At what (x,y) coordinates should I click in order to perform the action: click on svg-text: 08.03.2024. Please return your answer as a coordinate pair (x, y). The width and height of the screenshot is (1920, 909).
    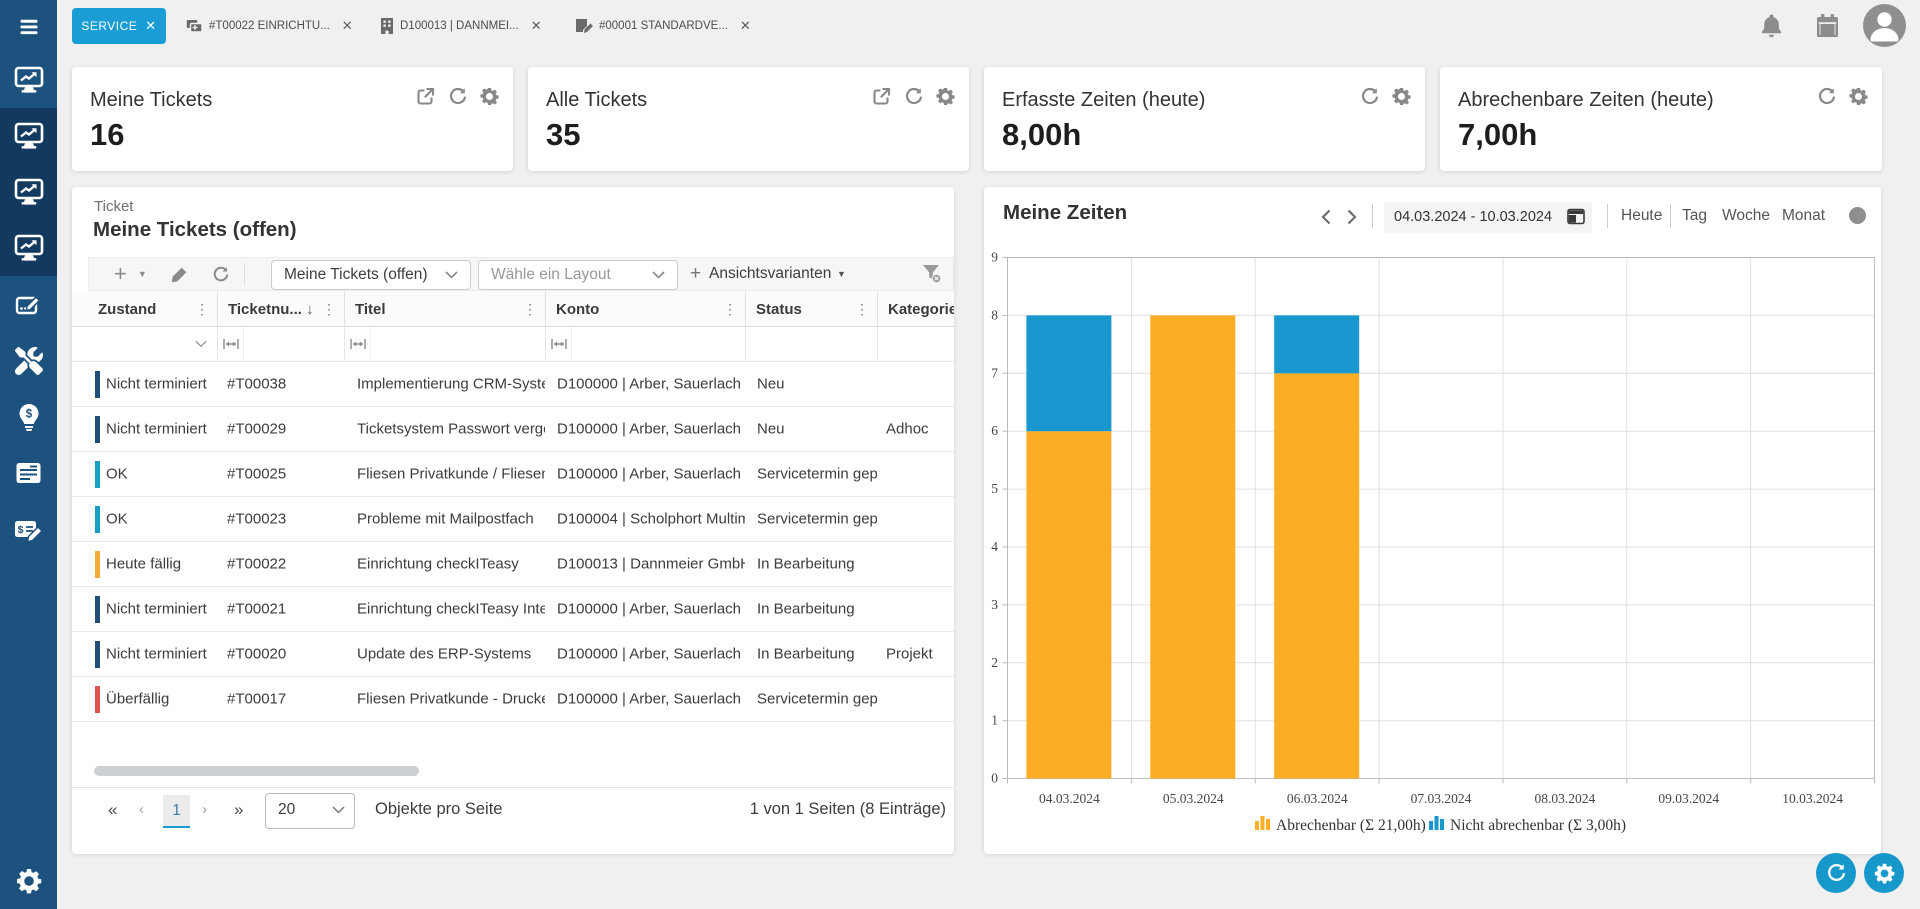
    Looking at the image, I should click on (1565, 798).